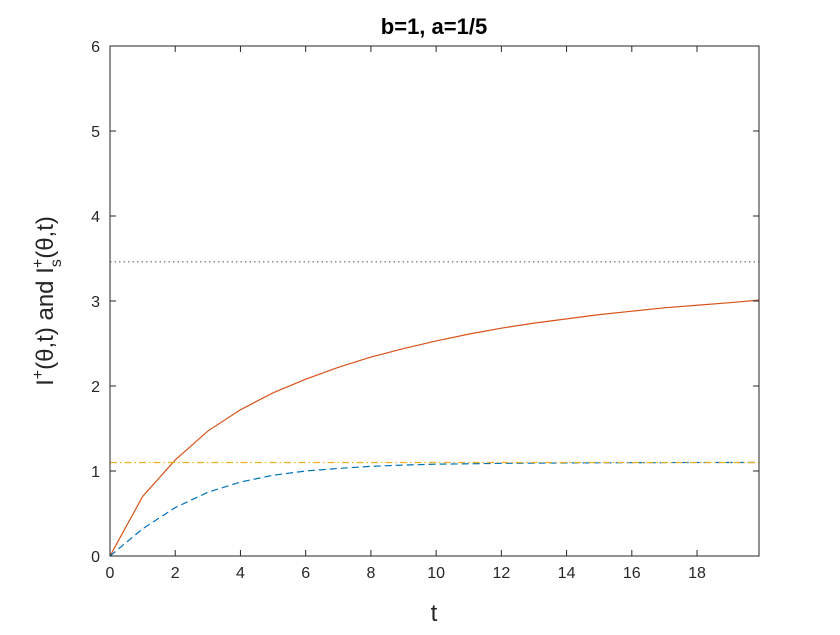 The width and height of the screenshot is (840, 635). What do you see at coordinates (305, 573) in the screenshot?
I see `x-tick-label: 6` at bounding box center [305, 573].